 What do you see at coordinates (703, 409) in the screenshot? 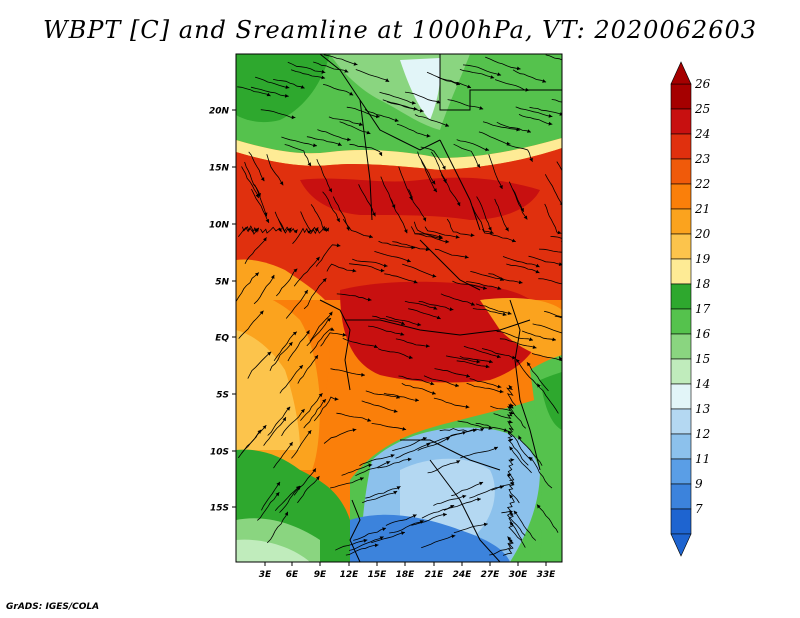
I see `colorbar-label: 13` at bounding box center [703, 409].